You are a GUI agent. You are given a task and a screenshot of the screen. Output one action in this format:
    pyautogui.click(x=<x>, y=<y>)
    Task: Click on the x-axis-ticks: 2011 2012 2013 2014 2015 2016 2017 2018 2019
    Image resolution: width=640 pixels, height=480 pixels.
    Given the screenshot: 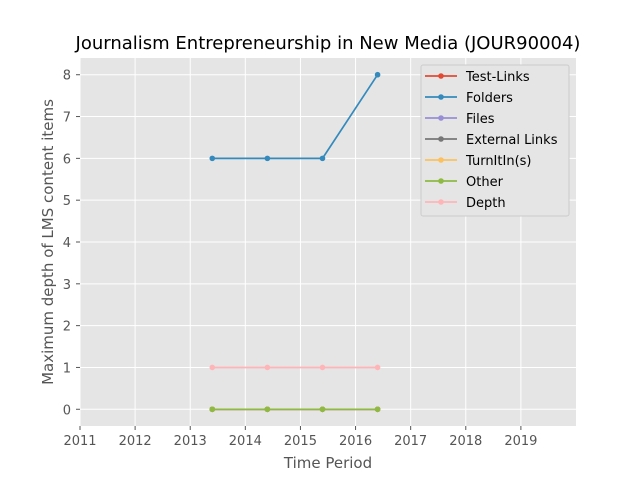 What is the action you would take?
    pyautogui.click(x=300, y=437)
    